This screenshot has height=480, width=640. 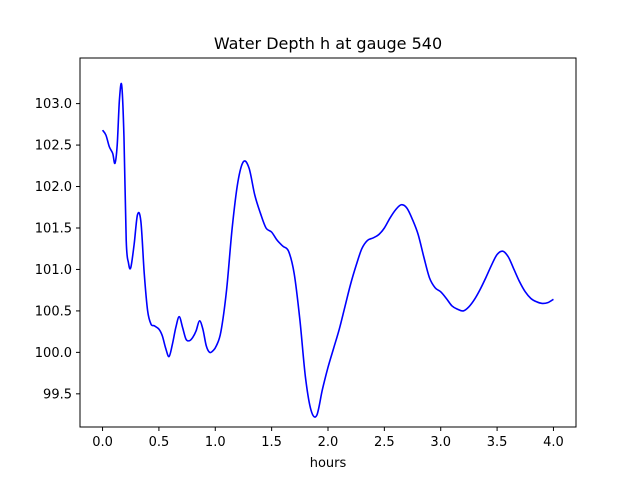 I want to click on y-tick-label: 101.5, so click(x=53, y=228).